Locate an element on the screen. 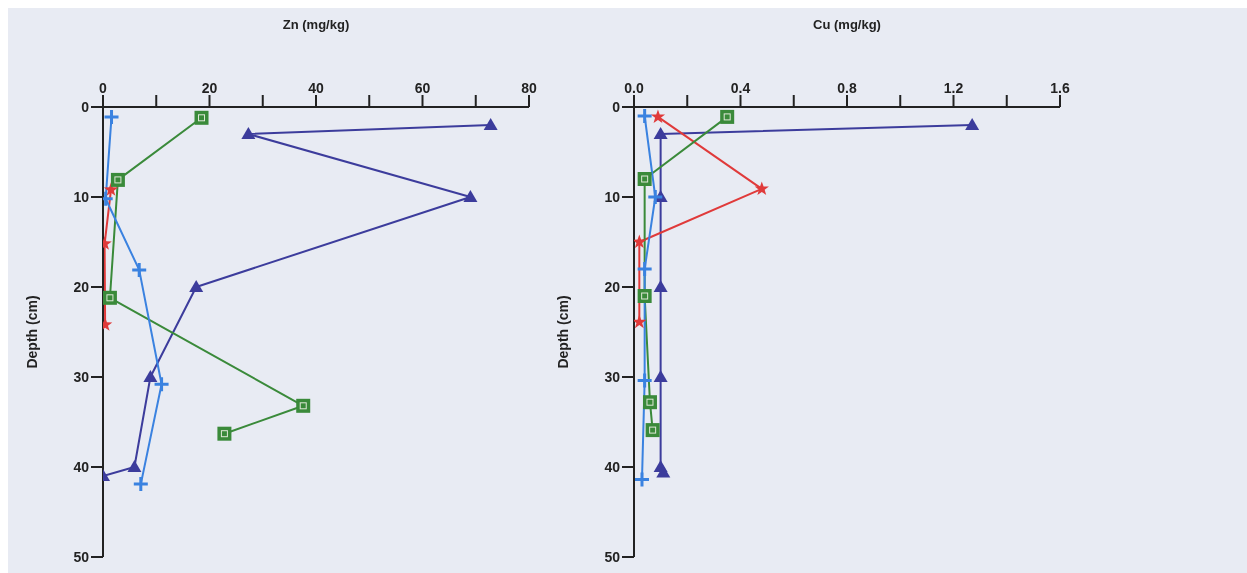  x-tick-label: 1.6 is located at coordinates (1060, 88).